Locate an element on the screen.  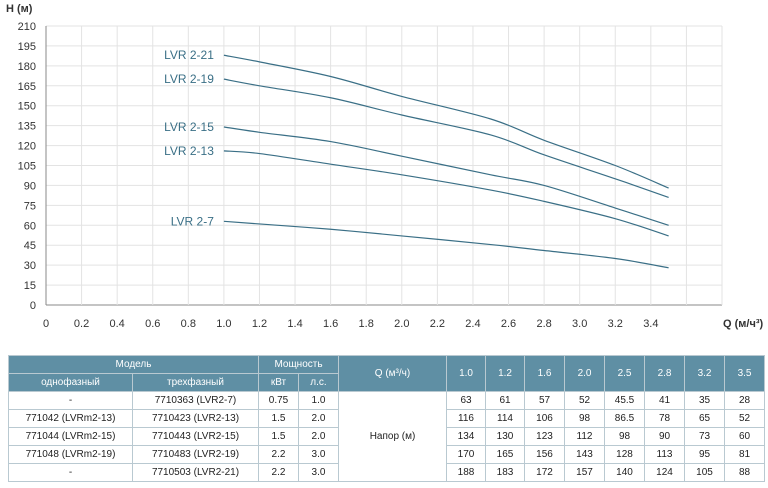
q-value-header: 1.6 is located at coordinates (545, 373).